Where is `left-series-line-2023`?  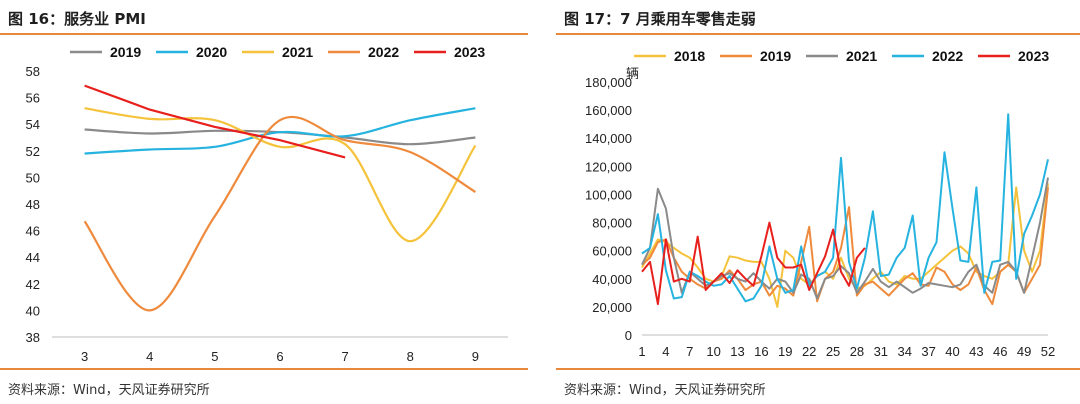
left-series-line-2023 is located at coordinates (215, 121).